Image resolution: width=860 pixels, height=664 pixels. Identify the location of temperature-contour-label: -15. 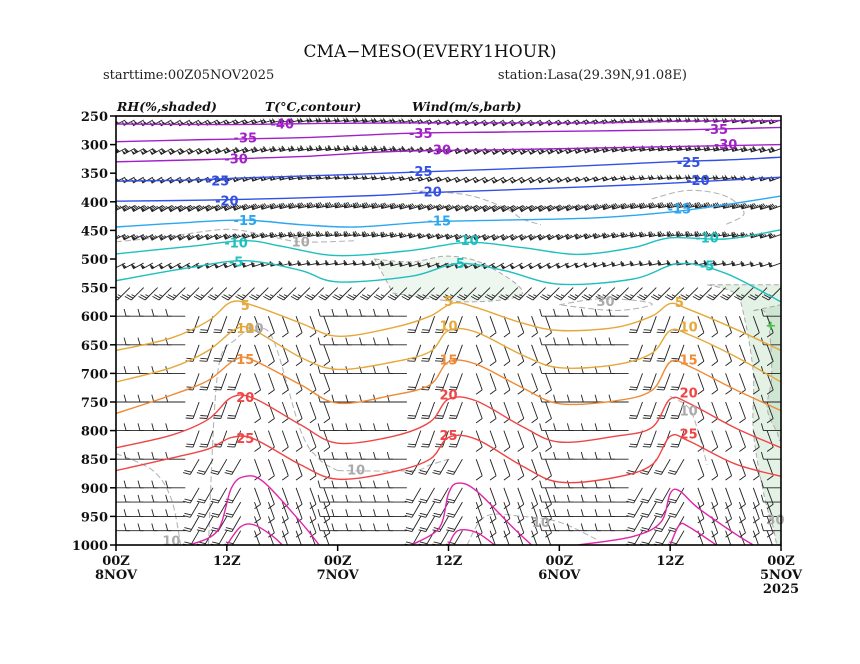
(680, 210).